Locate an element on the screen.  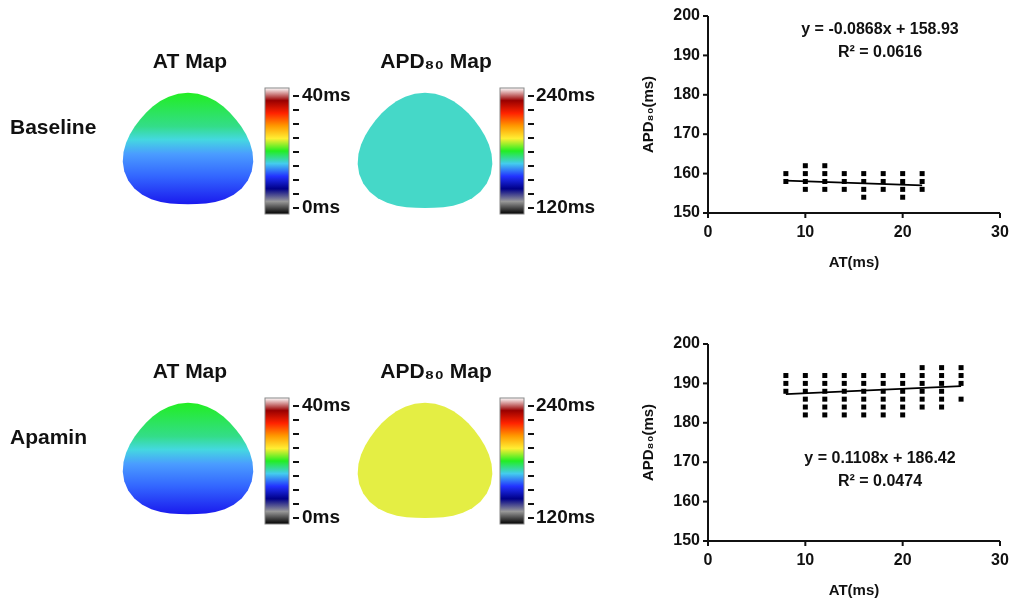
text: Baseline is located at coordinates (53, 126).